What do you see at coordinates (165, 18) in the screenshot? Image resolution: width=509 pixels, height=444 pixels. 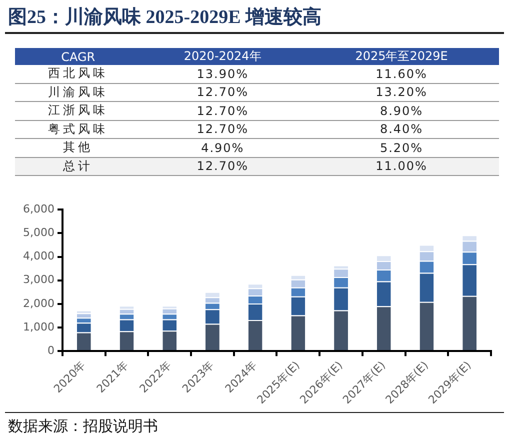 I see `text: 图25：川渝风味 2025-2029E 增速较高` at bounding box center [165, 18].